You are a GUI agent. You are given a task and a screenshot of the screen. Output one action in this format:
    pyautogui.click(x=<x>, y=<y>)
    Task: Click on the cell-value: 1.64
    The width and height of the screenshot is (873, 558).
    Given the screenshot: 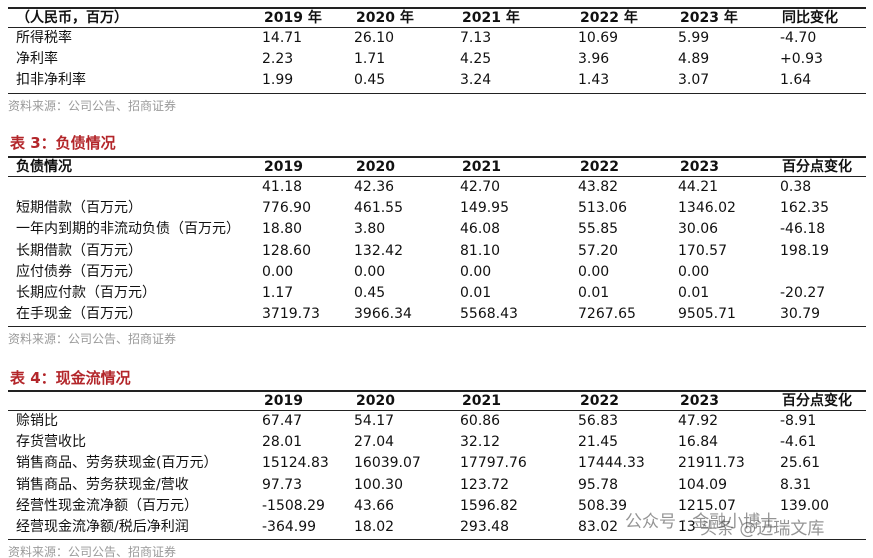 What is the action you would take?
    pyautogui.click(x=796, y=80)
    